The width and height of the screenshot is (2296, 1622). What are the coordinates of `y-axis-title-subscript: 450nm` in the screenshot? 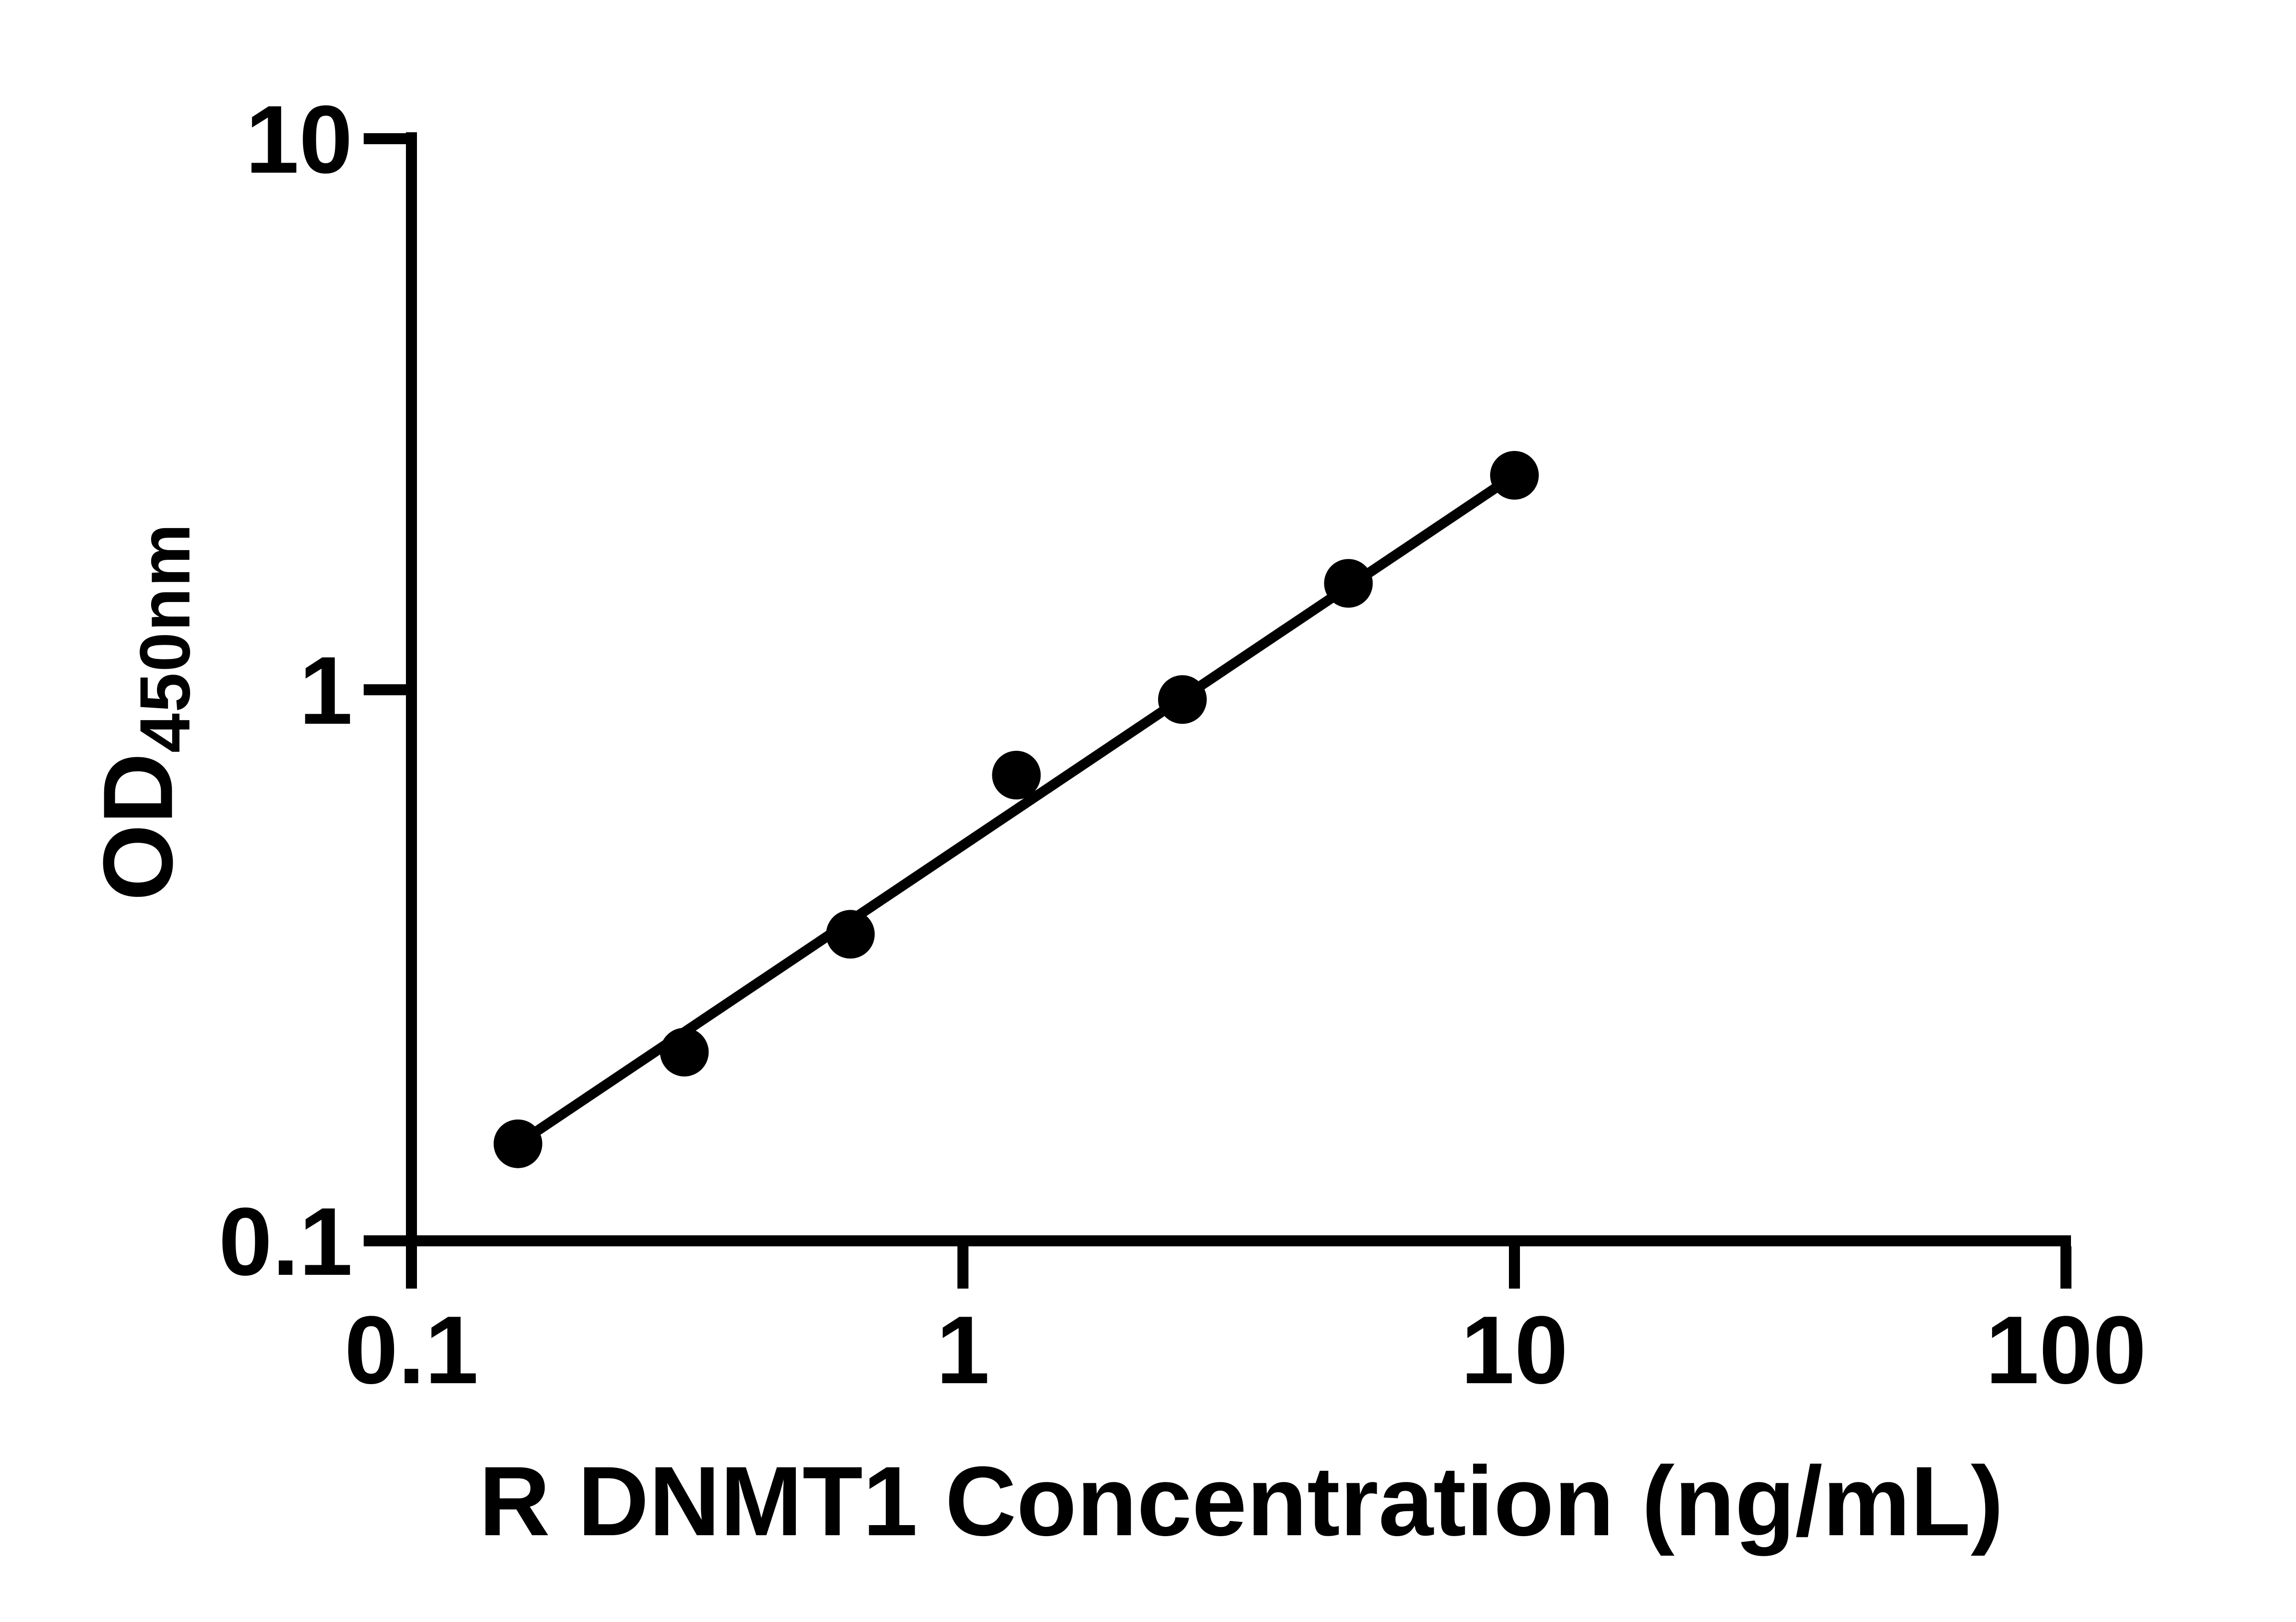 It's located at (165, 638).